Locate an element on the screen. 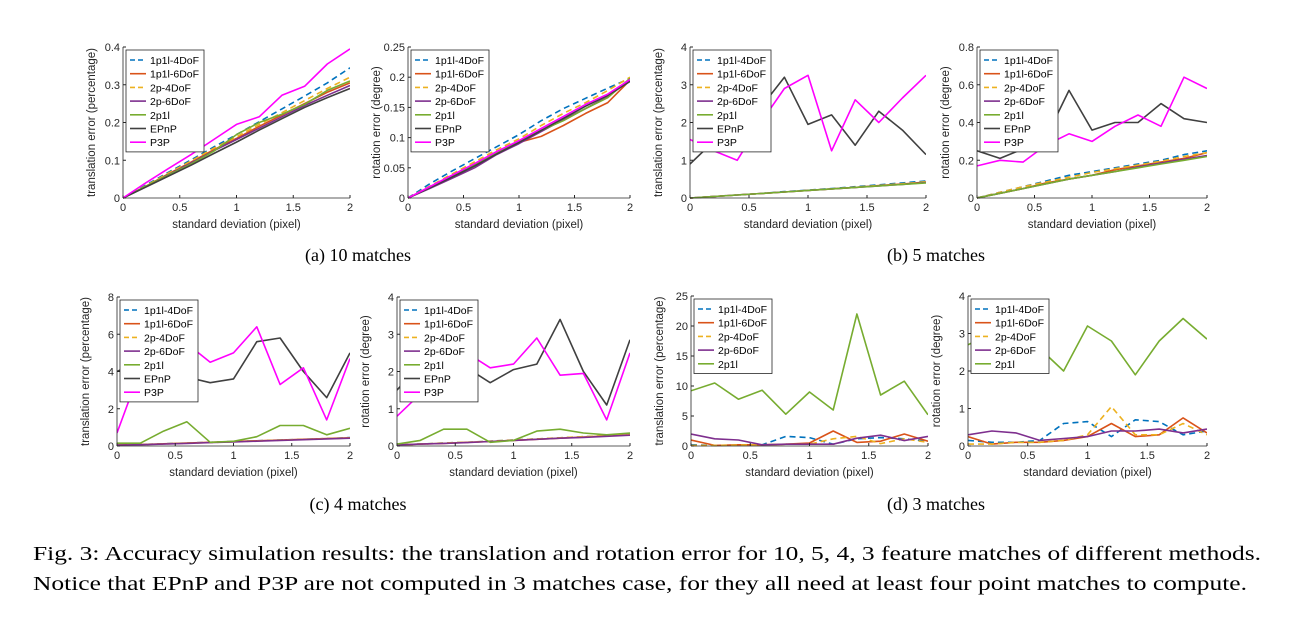 Image resolution: width=1289 pixels, height=618 pixels. x-tick-label: 2 is located at coordinates (1207, 208).